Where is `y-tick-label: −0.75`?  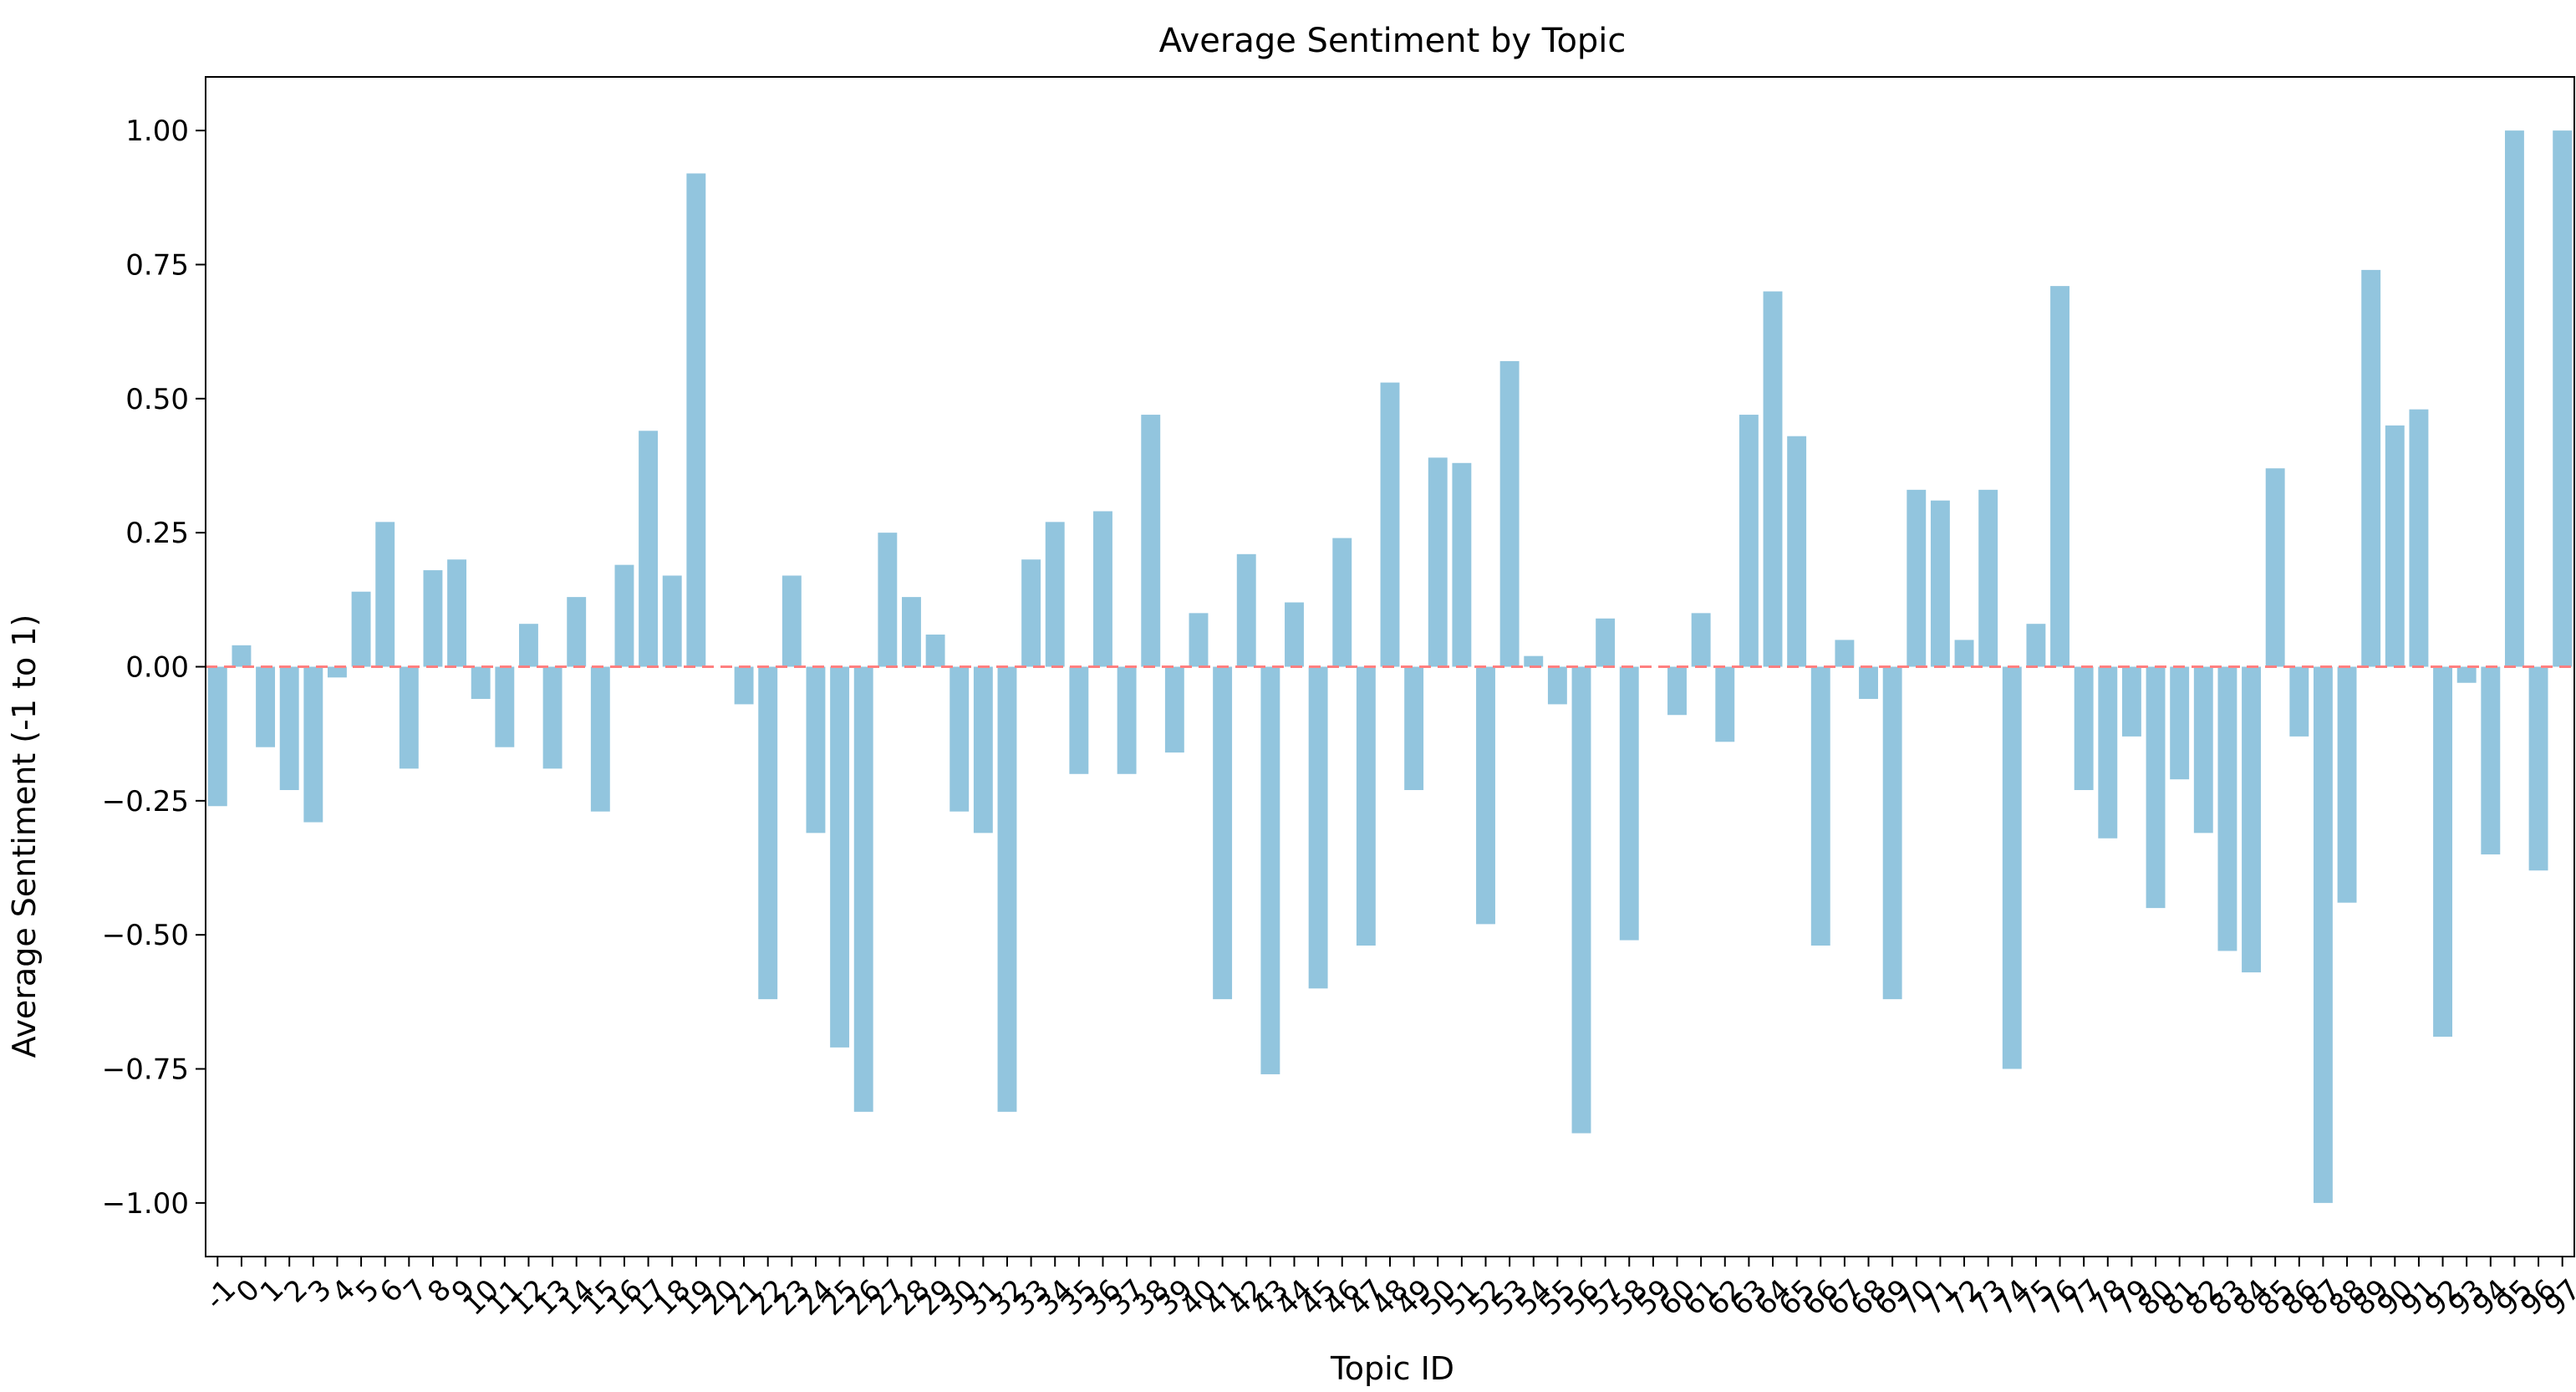 y-tick-label: −0.75 is located at coordinates (145, 1070).